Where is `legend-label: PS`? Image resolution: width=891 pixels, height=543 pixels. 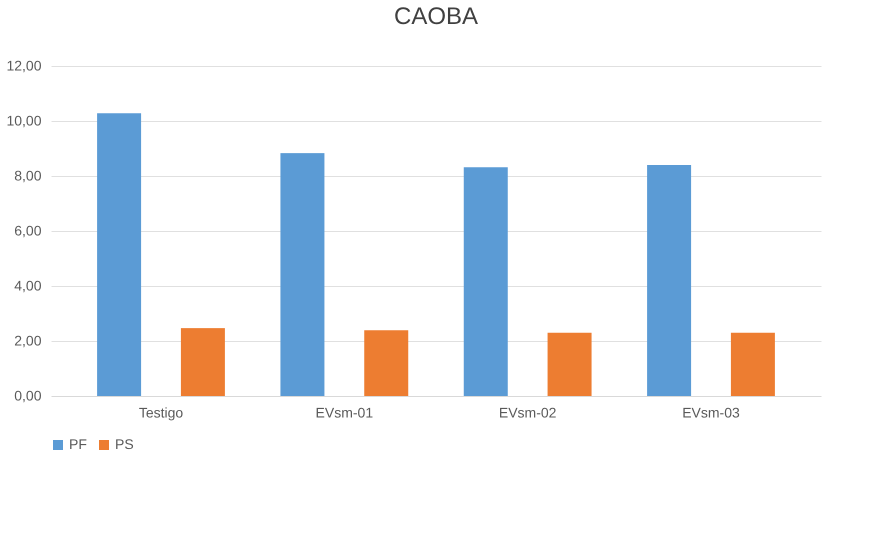
legend-label: PS is located at coordinates (124, 444).